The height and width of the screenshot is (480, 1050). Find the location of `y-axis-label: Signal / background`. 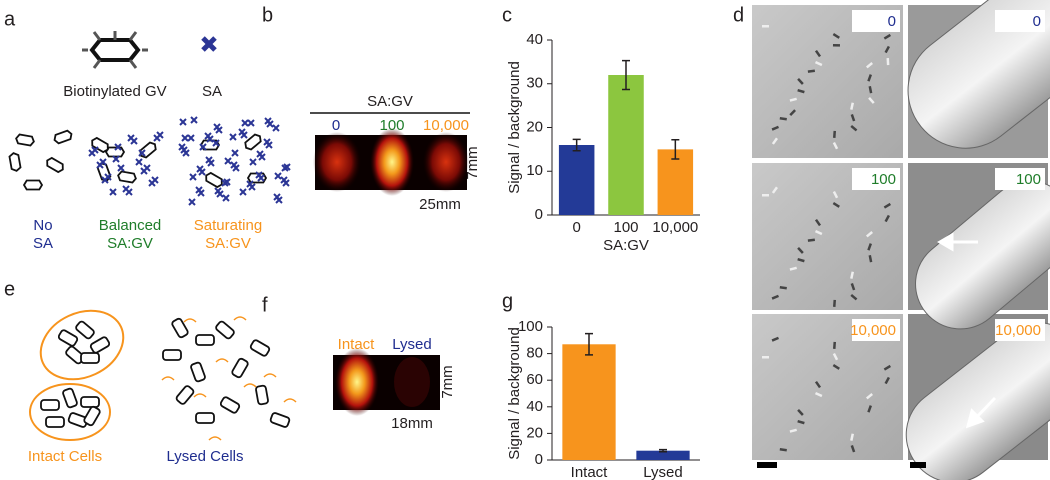

y-axis-label: Signal / background is located at coordinates (514, 393).